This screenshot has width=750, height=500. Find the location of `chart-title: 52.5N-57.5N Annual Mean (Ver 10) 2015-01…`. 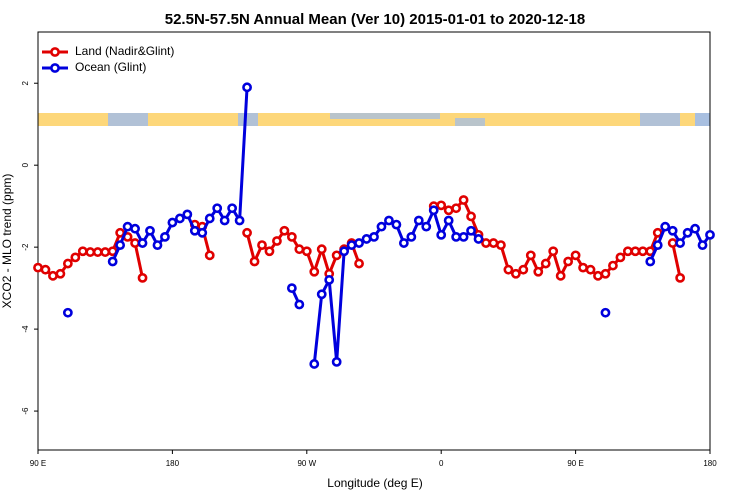

chart-title: 52.5N-57.5N Annual Mean (Ver 10) 2015-01… is located at coordinates (375, 19).